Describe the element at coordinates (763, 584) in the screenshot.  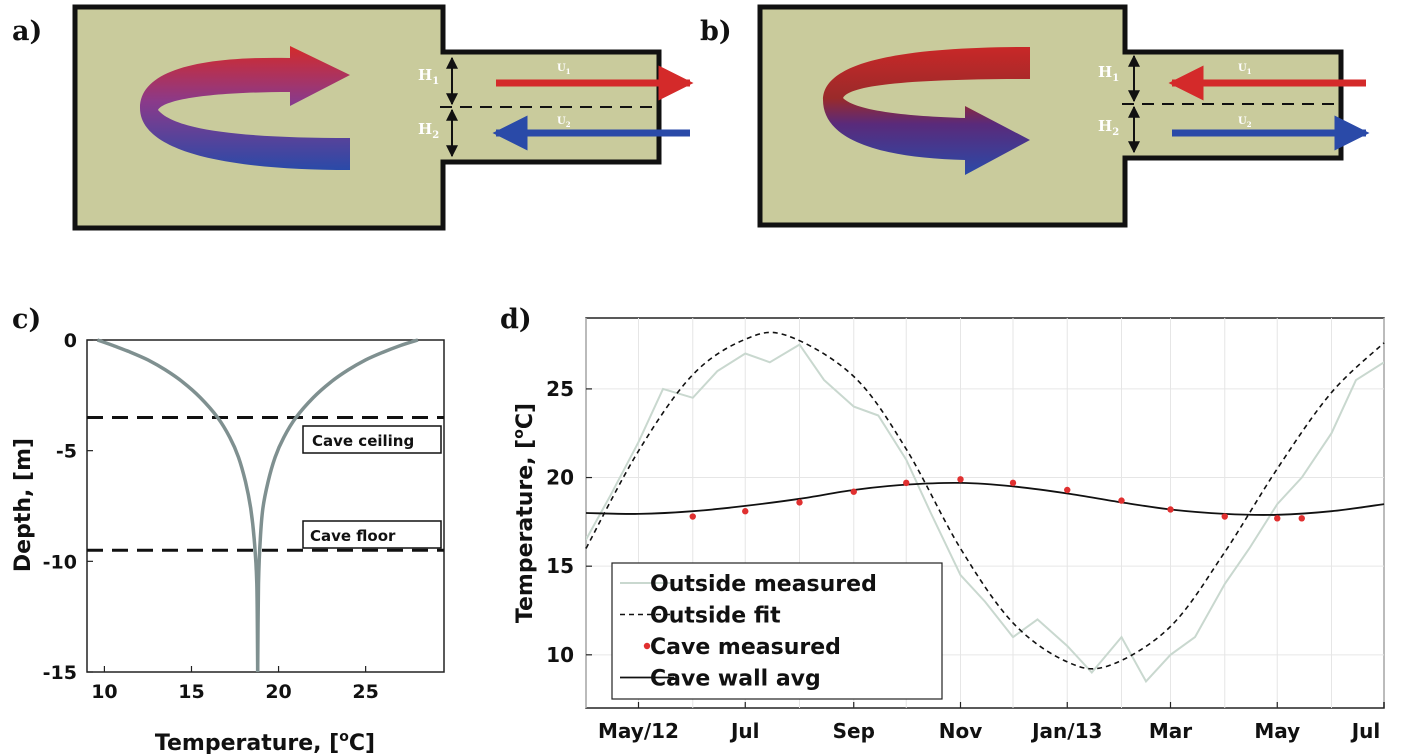
I see `legend-label: Outside measured` at that location.